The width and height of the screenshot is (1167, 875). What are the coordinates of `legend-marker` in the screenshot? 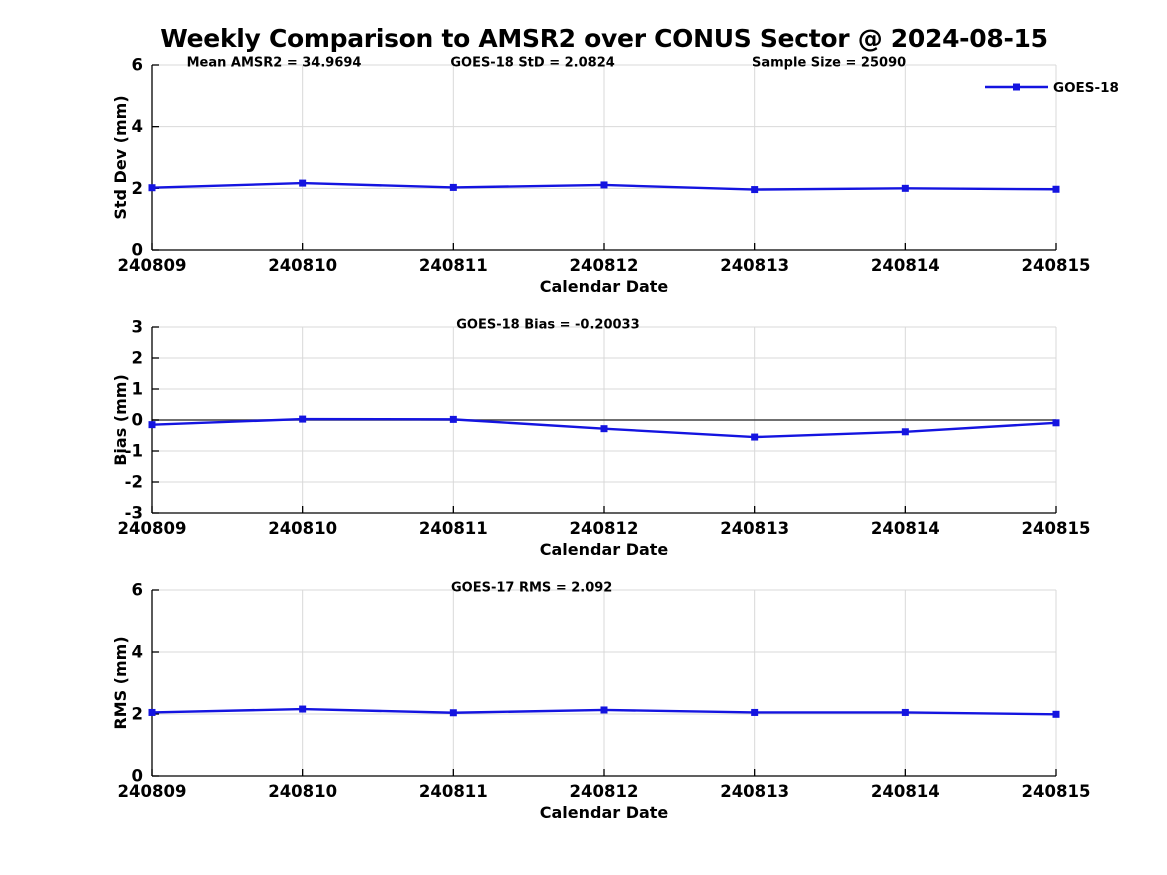 It's located at (1016, 87).